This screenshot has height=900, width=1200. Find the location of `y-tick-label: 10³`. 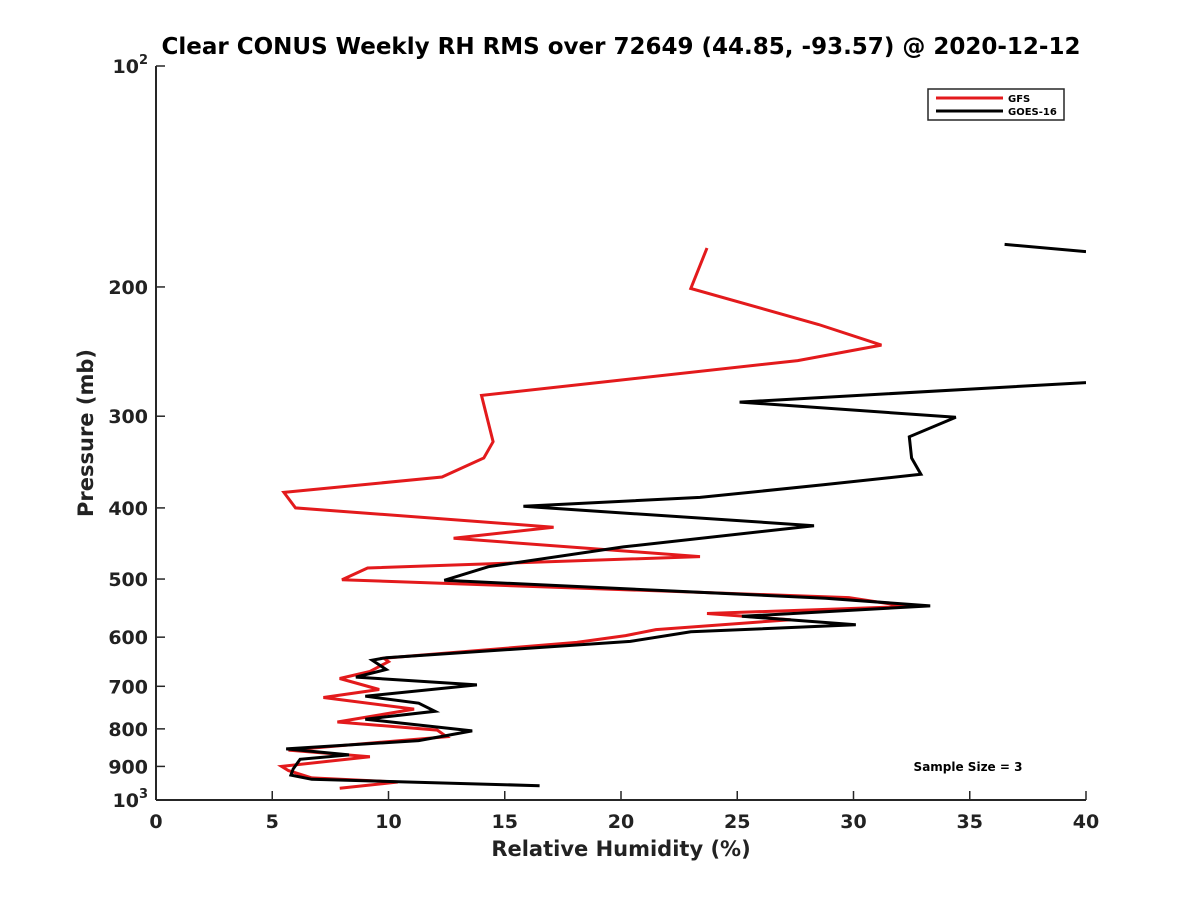

y-tick-label: 10³ is located at coordinates (131, 799).